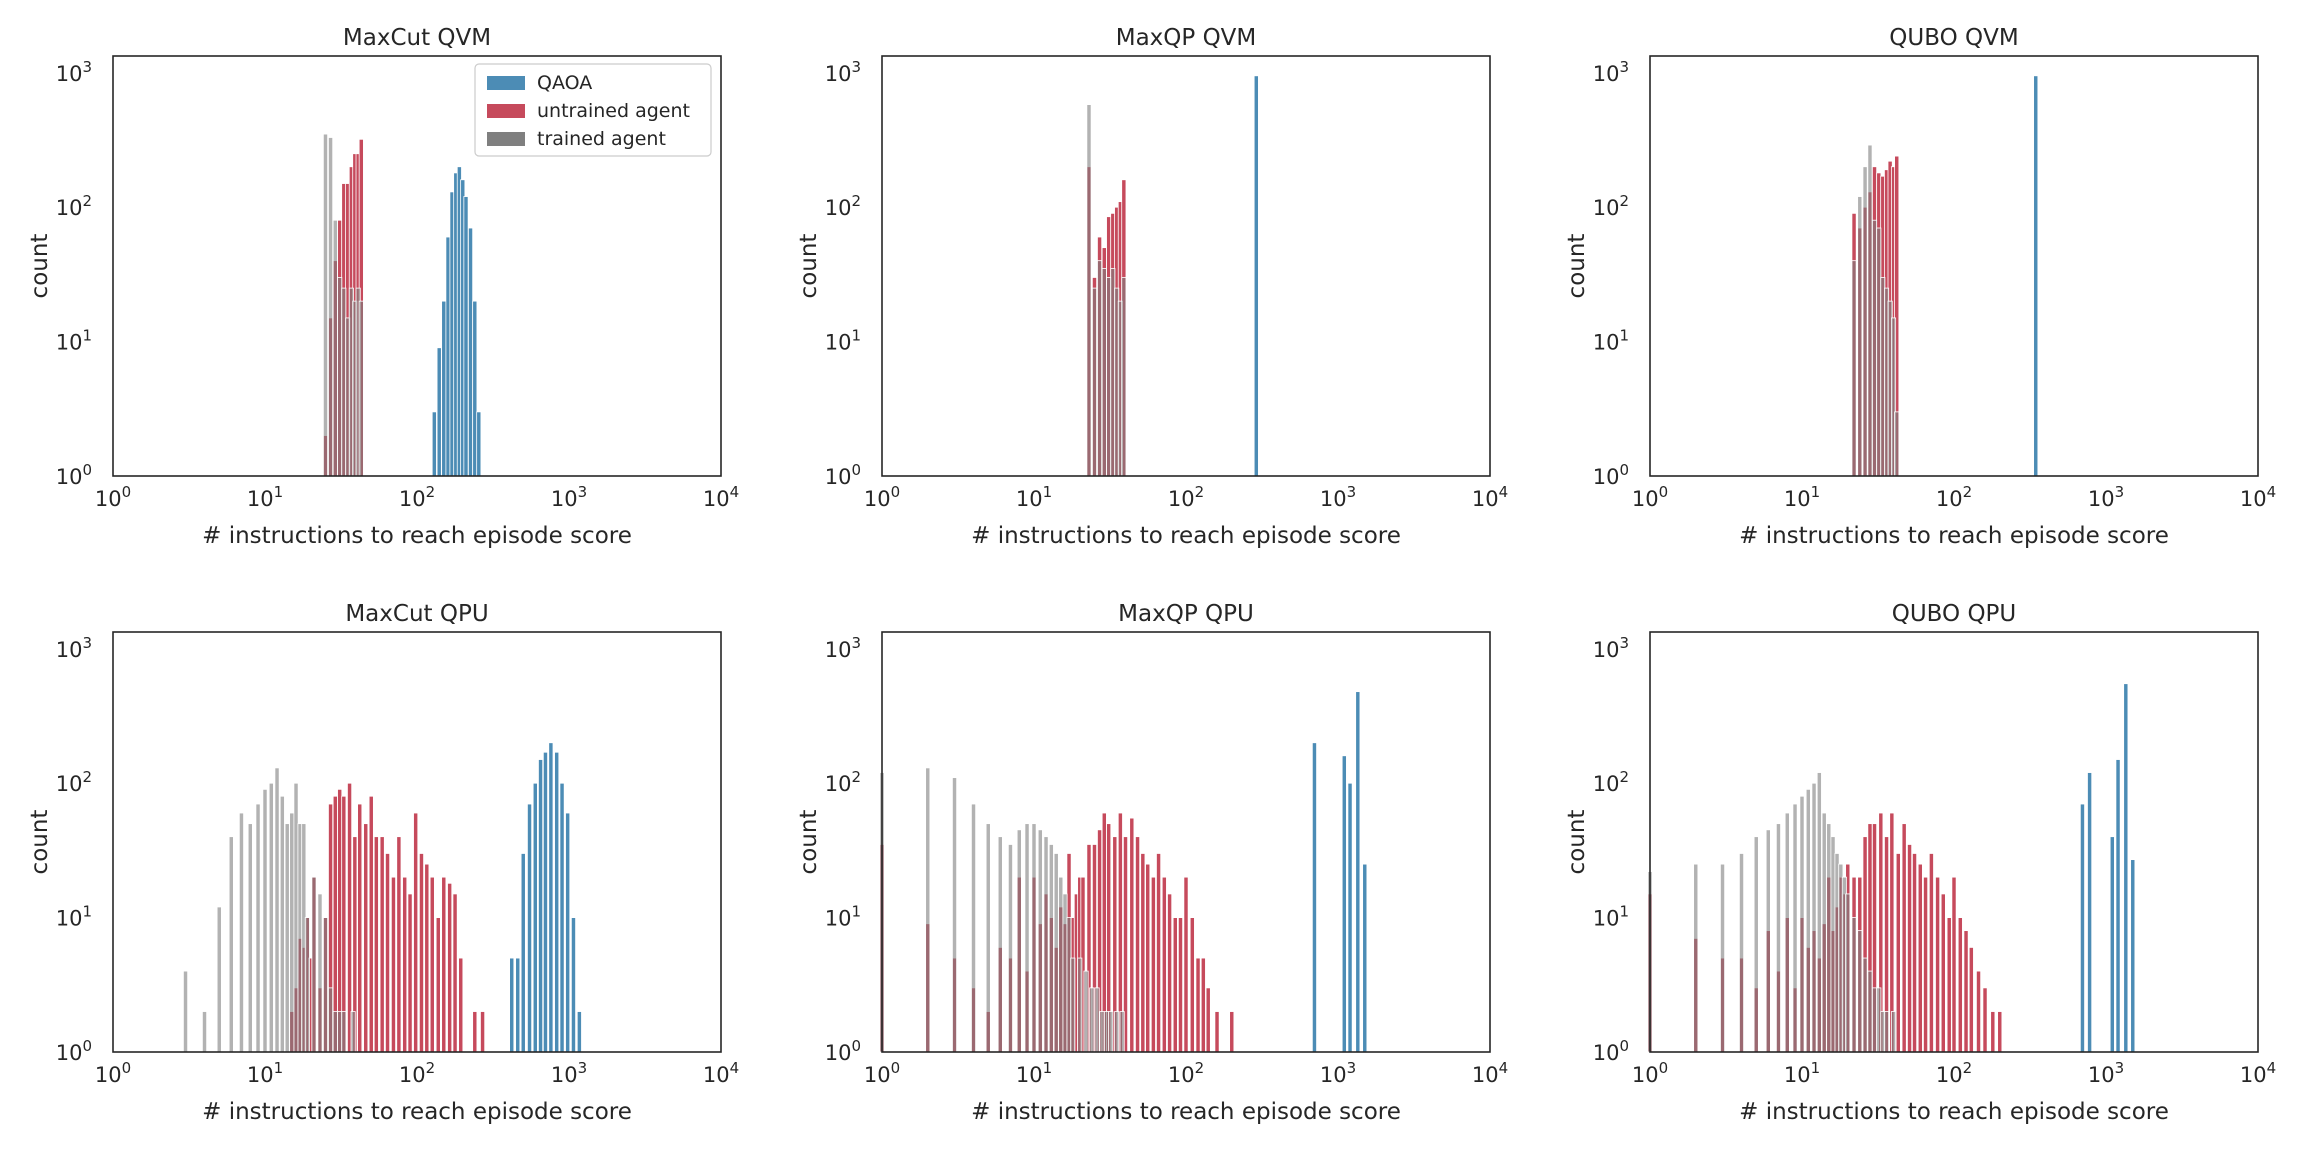 This screenshot has width=2304, height=1152. Describe the element at coordinates (417, 38) in the screenshot. I see `chart-title: MaxCut QVM` at that location.